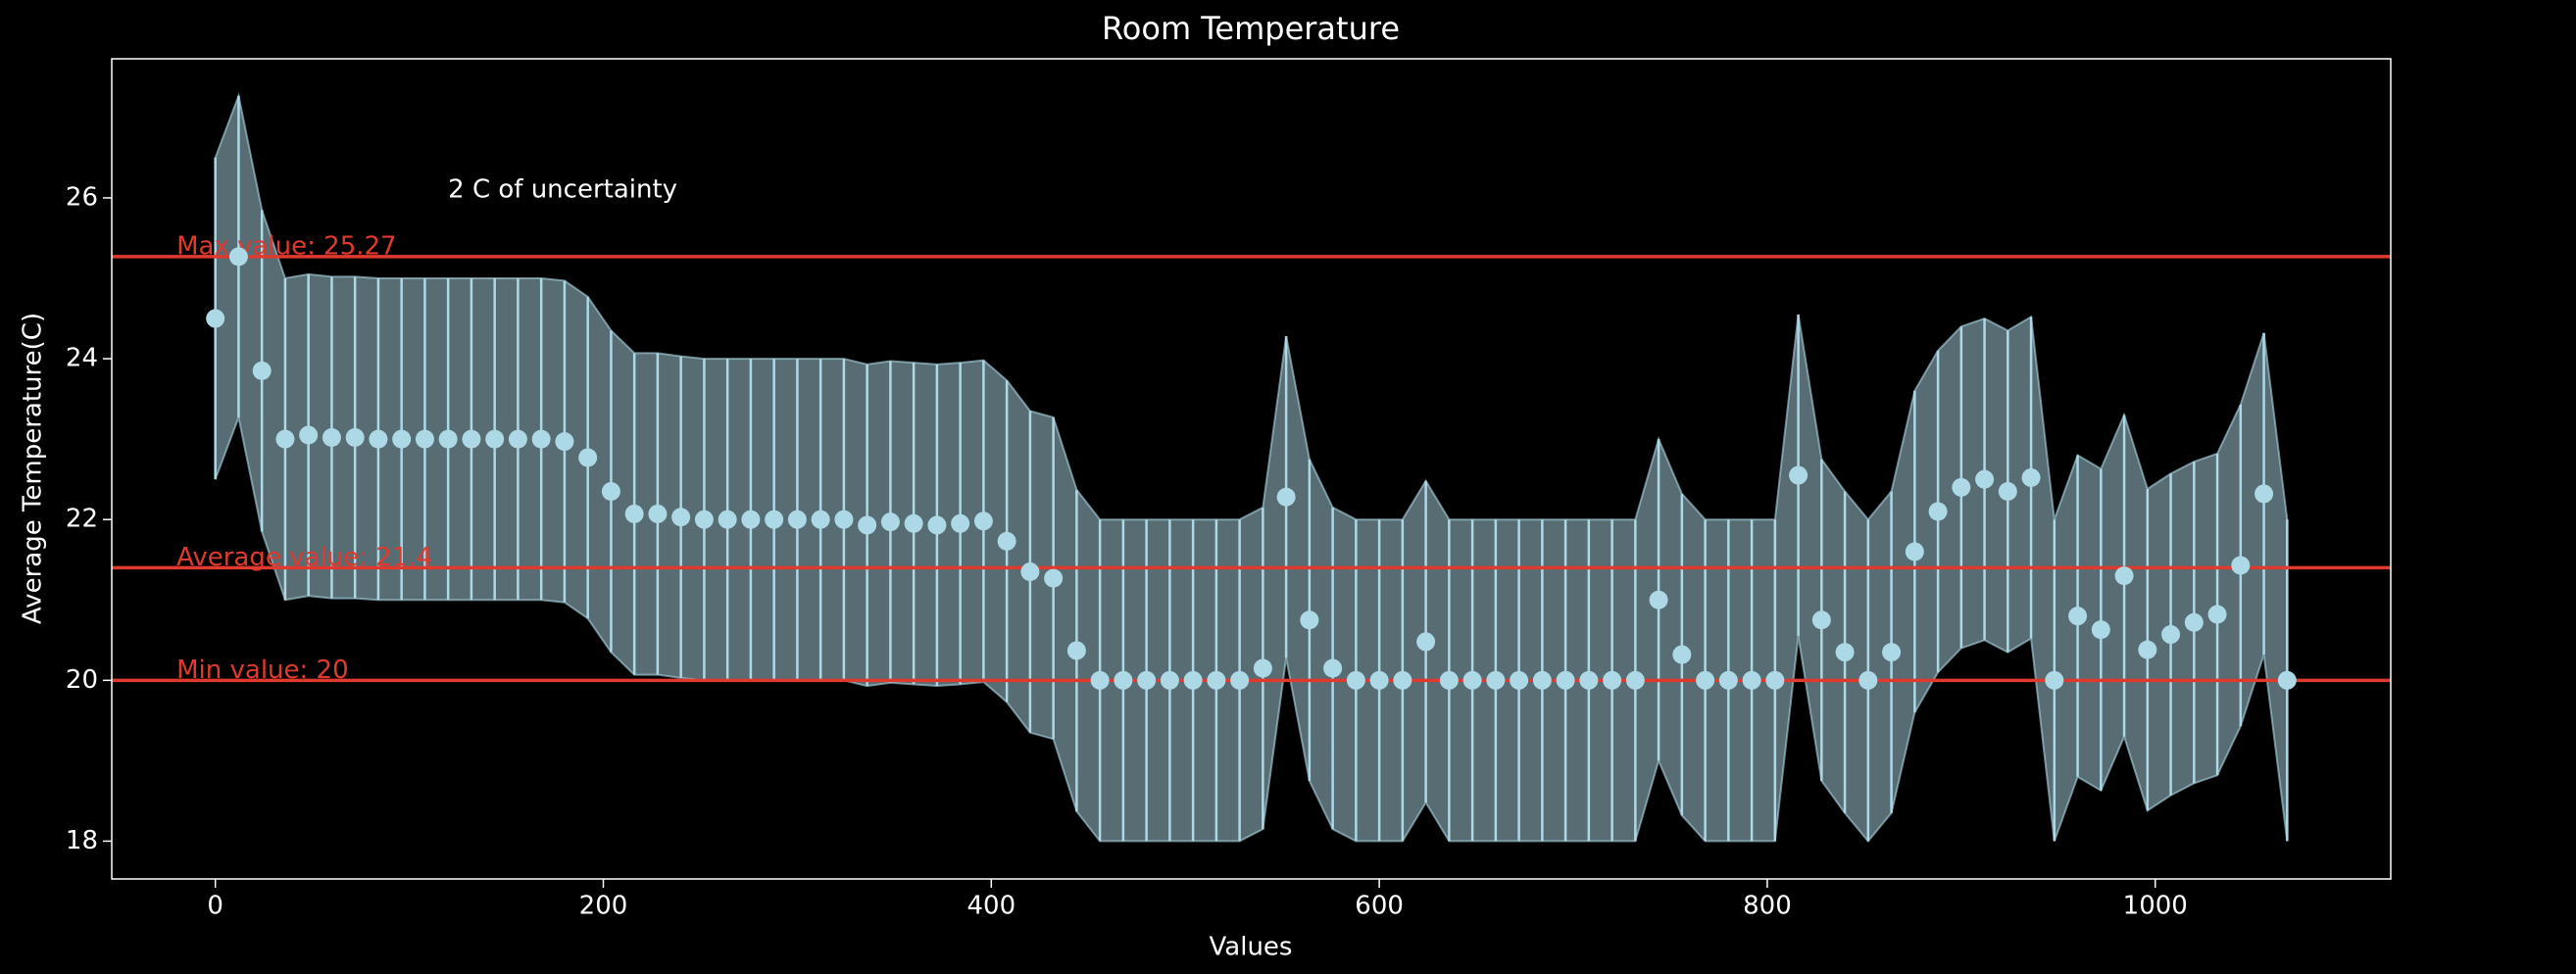  I want to click on x-tick-label: 400, so click(991, 906).